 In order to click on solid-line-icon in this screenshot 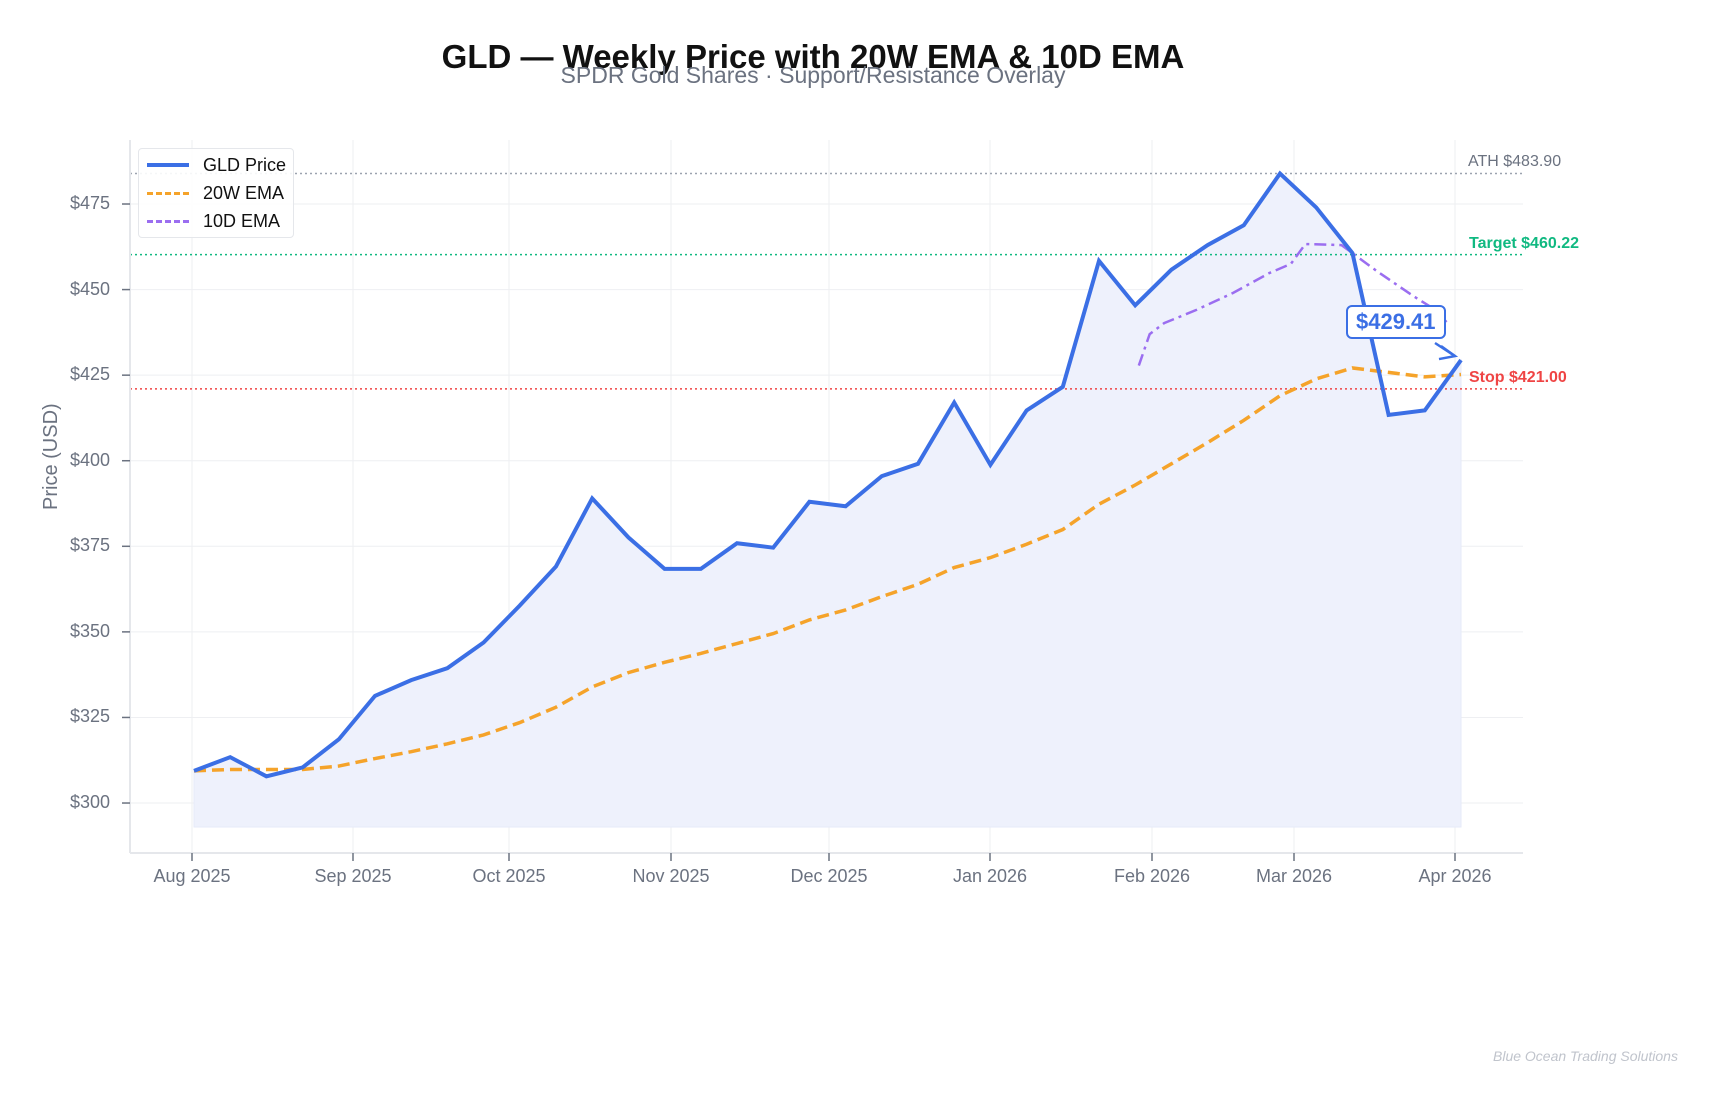, I will do `click(168, 165)`.